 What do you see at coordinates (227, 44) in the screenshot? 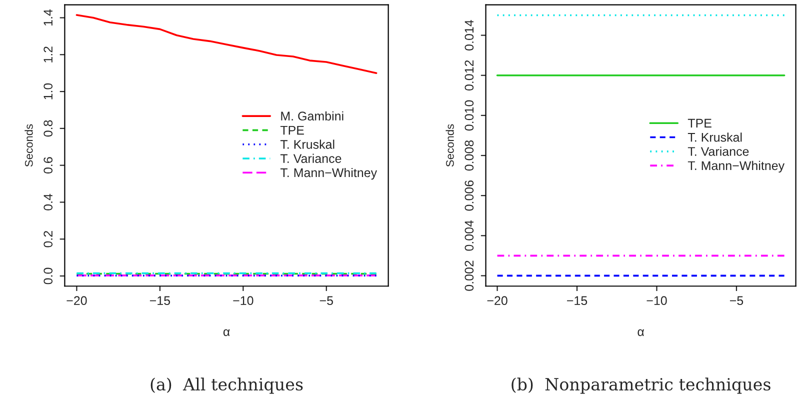
I see `line-series` at bounding box center [227, 44].